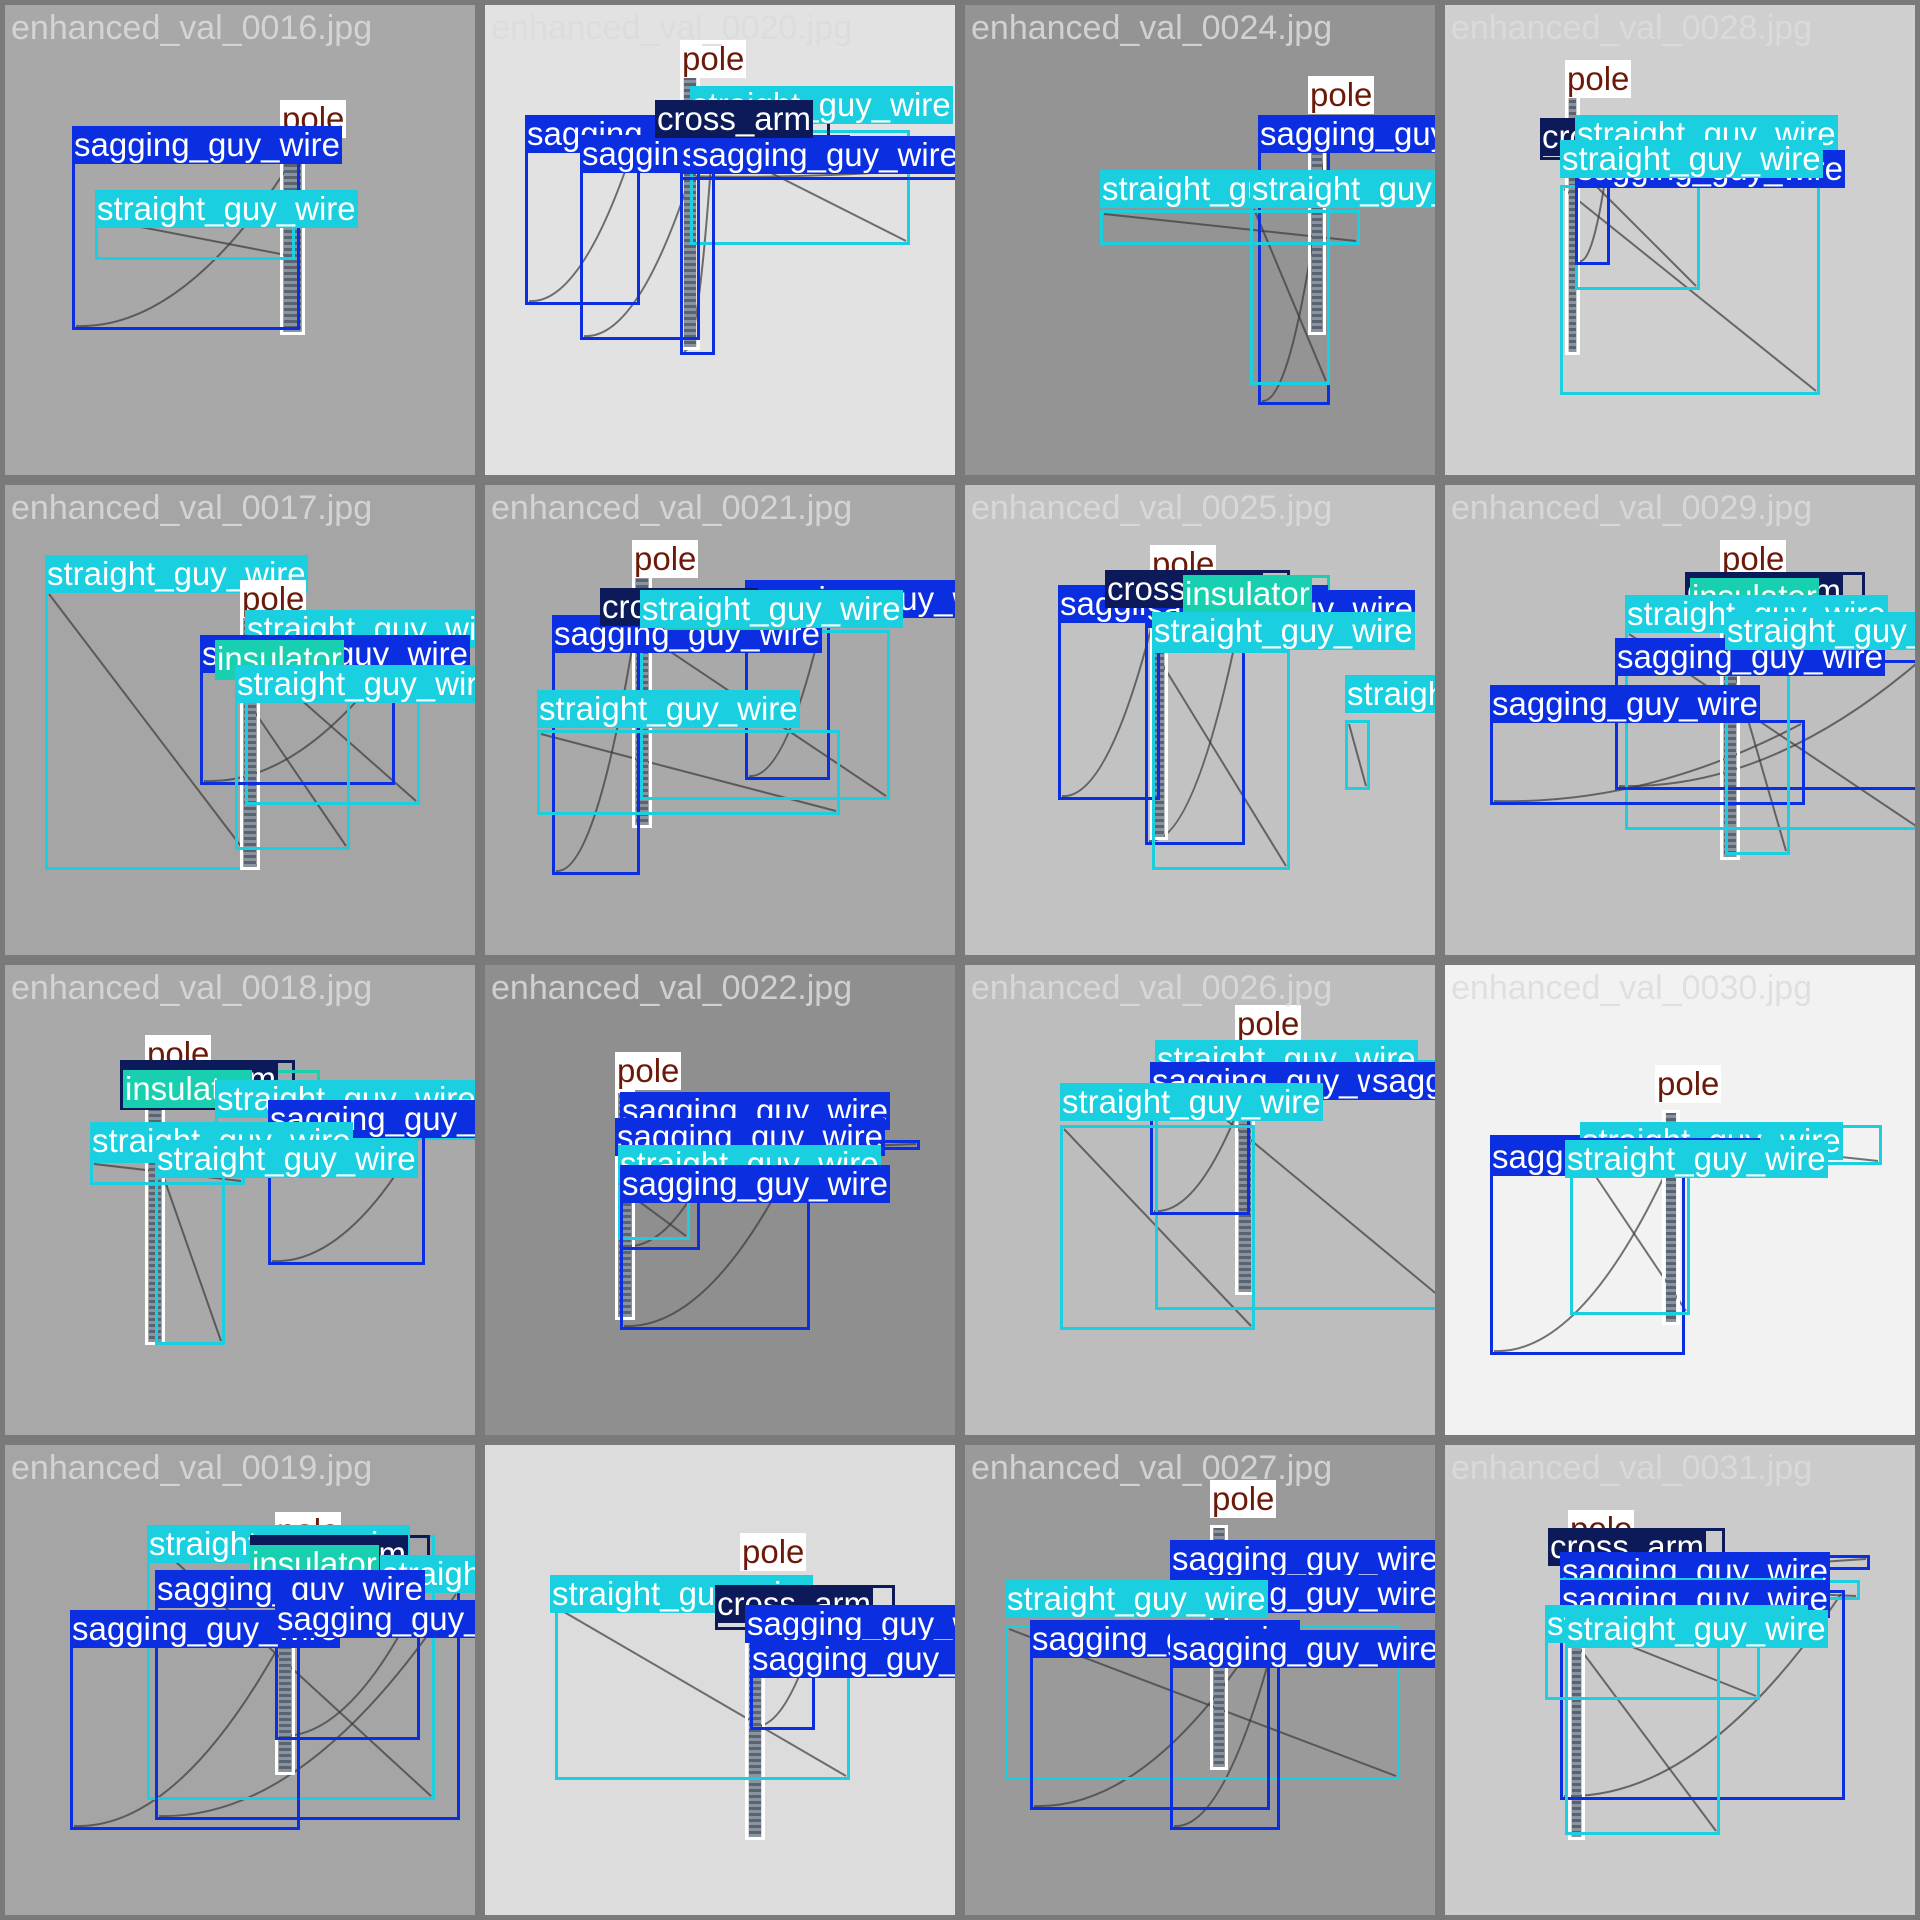  Describe the element at coordinates (1152, 508) in the screenshot. I see `tile-filename: enhanced_val_0025.jpg` at that location.